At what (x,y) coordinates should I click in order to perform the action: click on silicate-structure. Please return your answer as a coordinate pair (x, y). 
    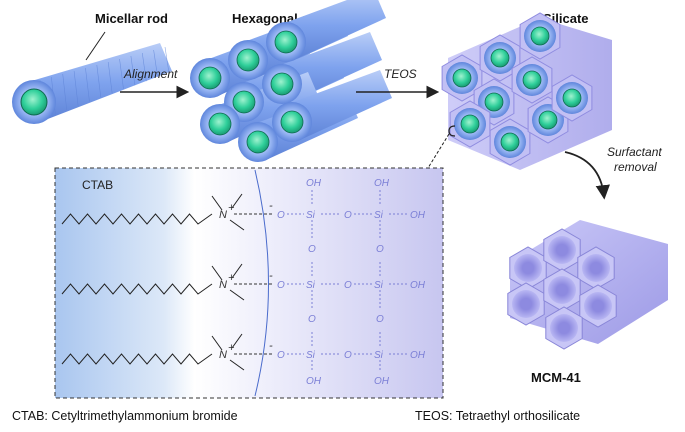
    Looking at the image, I should click on (526, 91).